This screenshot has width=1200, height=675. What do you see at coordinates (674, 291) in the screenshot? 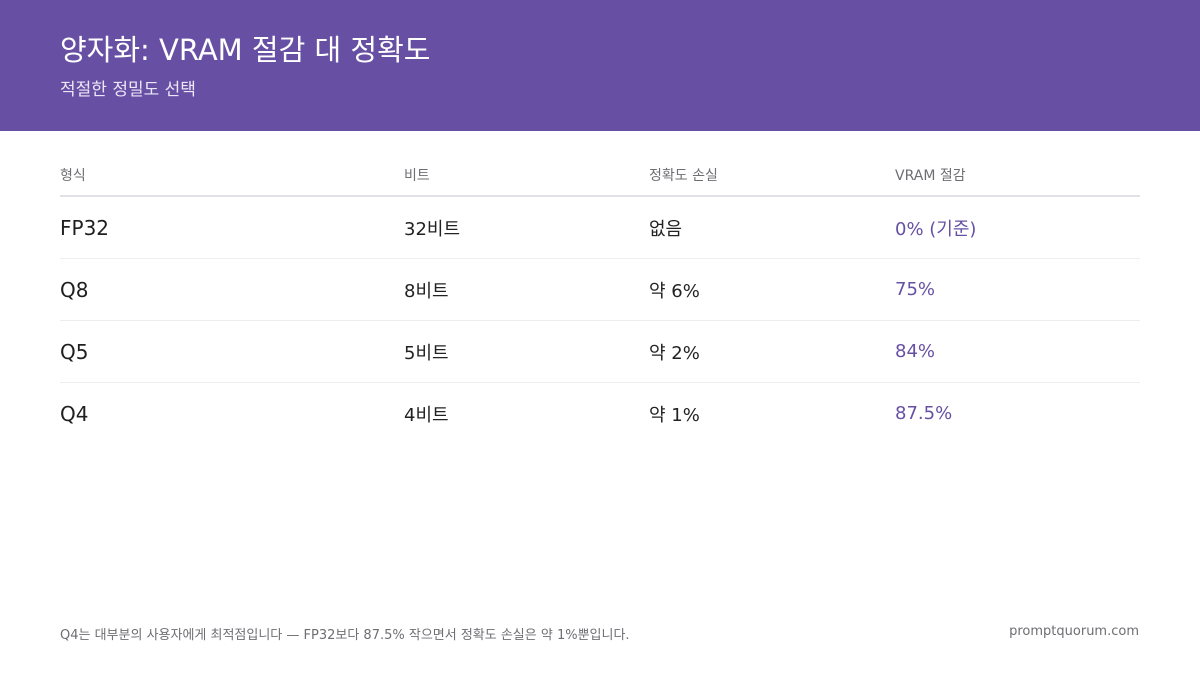
I see `accuracy-loss-cell: 약 6%` at bounding box center [674, 291].